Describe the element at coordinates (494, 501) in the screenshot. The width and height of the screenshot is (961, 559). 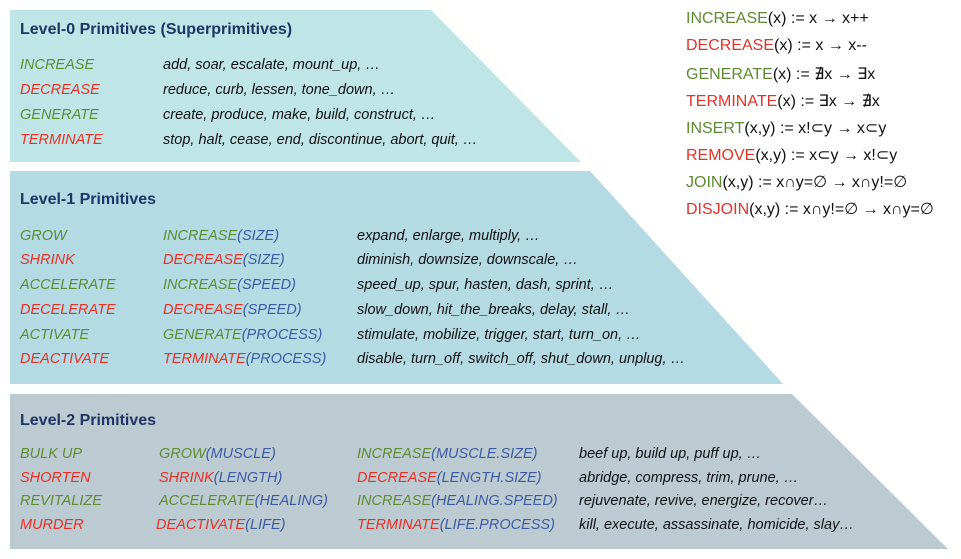
I see `base-argument: (HEALING.SPEED)` at that location.